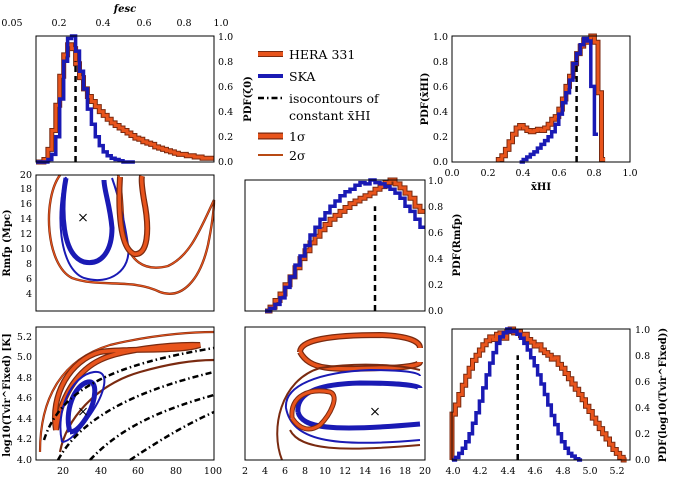  What do you see at coordinates (143, 23) in the screenshot?
I see `fesc-tick-label: 0.6` at bounding box center [143, 23].